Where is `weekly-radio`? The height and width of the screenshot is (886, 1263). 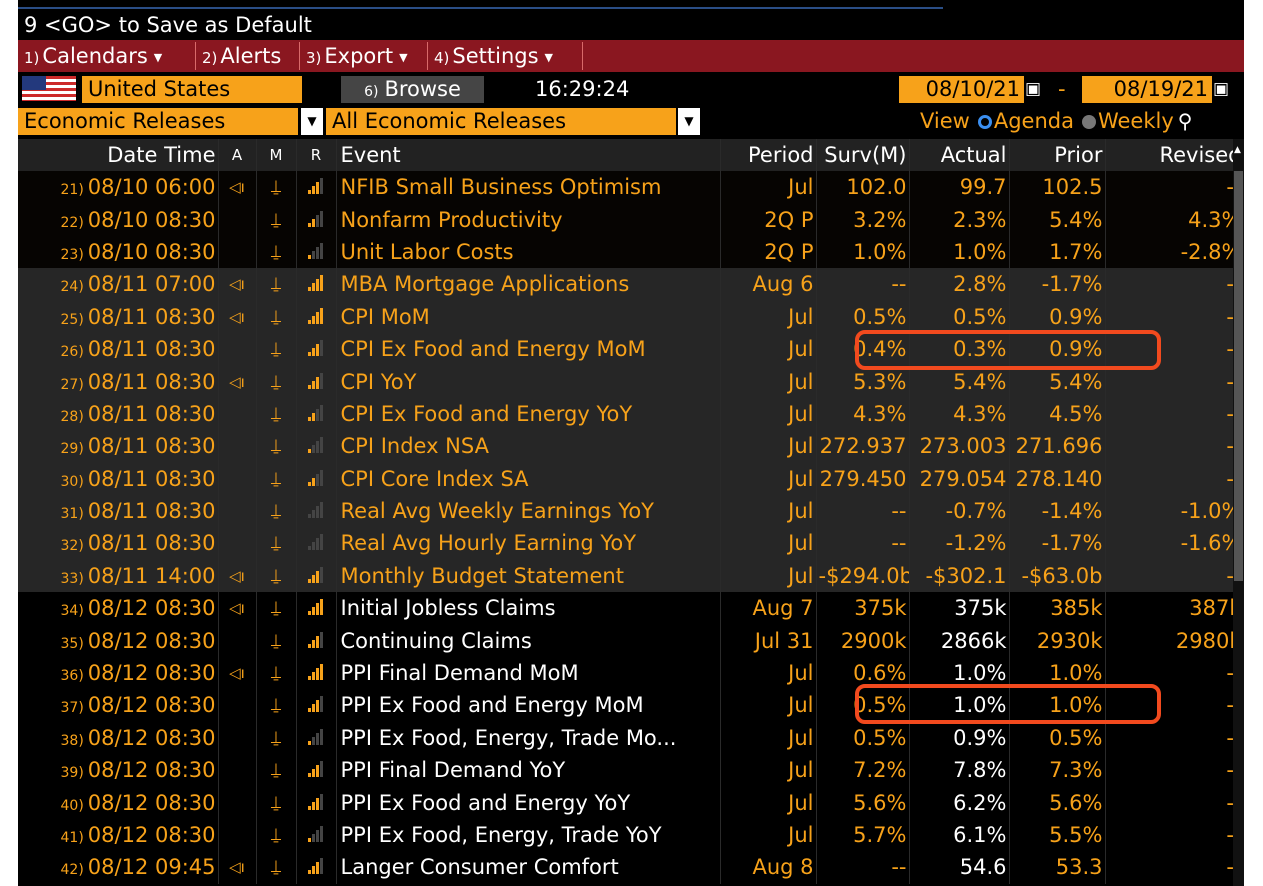 weekly-radio is located at coordinates (1088, 122).